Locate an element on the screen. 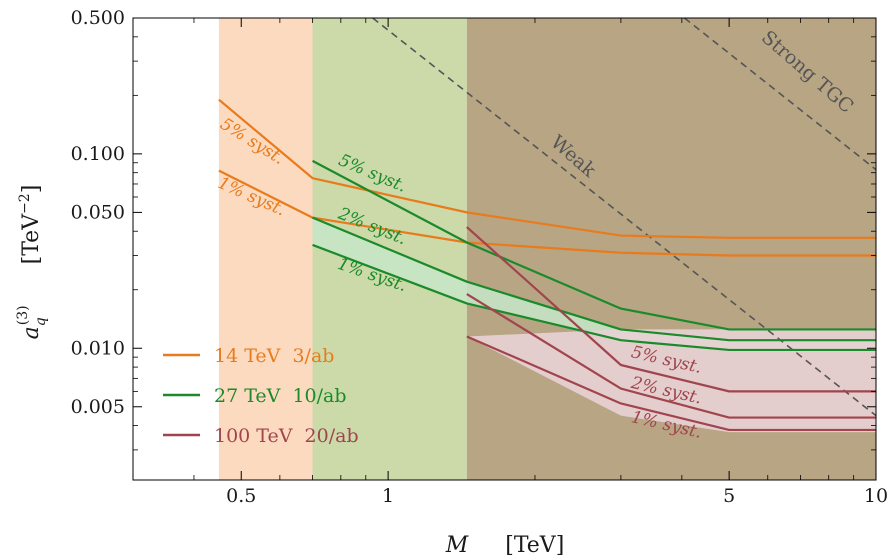 This screenshot has width=891, height=559. x-axis-variable: M is located at coordinates (457, 545).